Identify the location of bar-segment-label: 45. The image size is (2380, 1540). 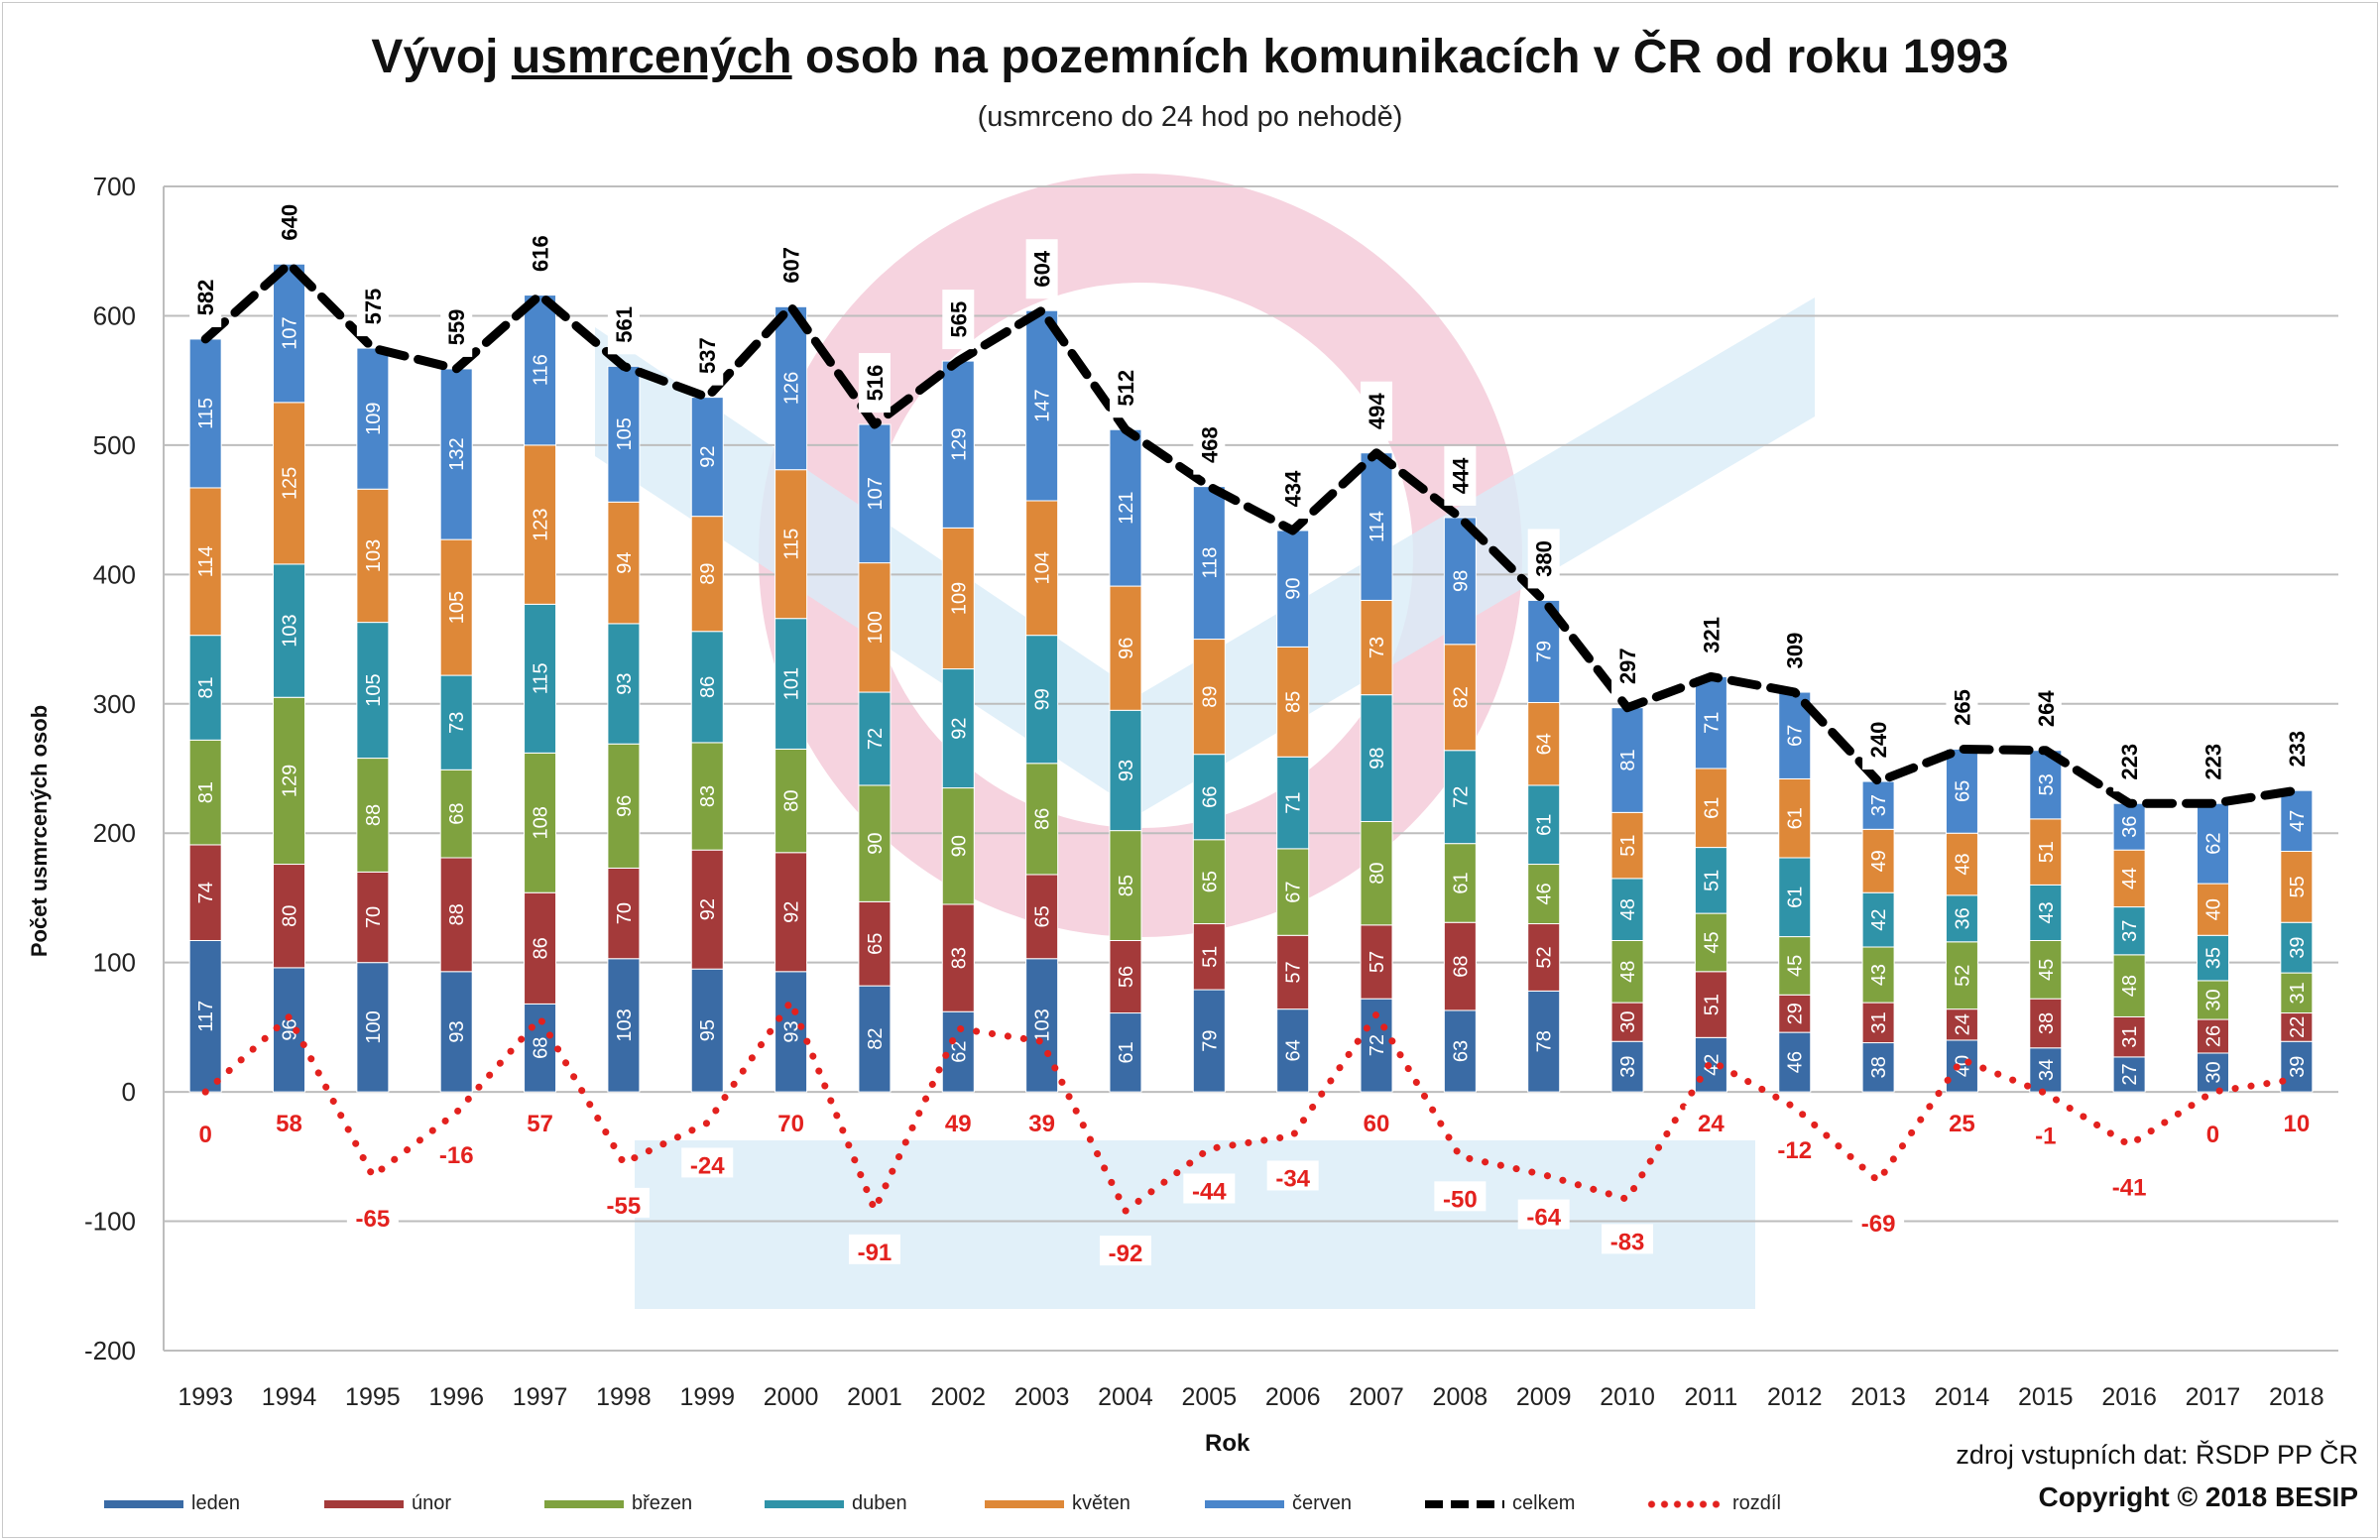
(2047, 970).